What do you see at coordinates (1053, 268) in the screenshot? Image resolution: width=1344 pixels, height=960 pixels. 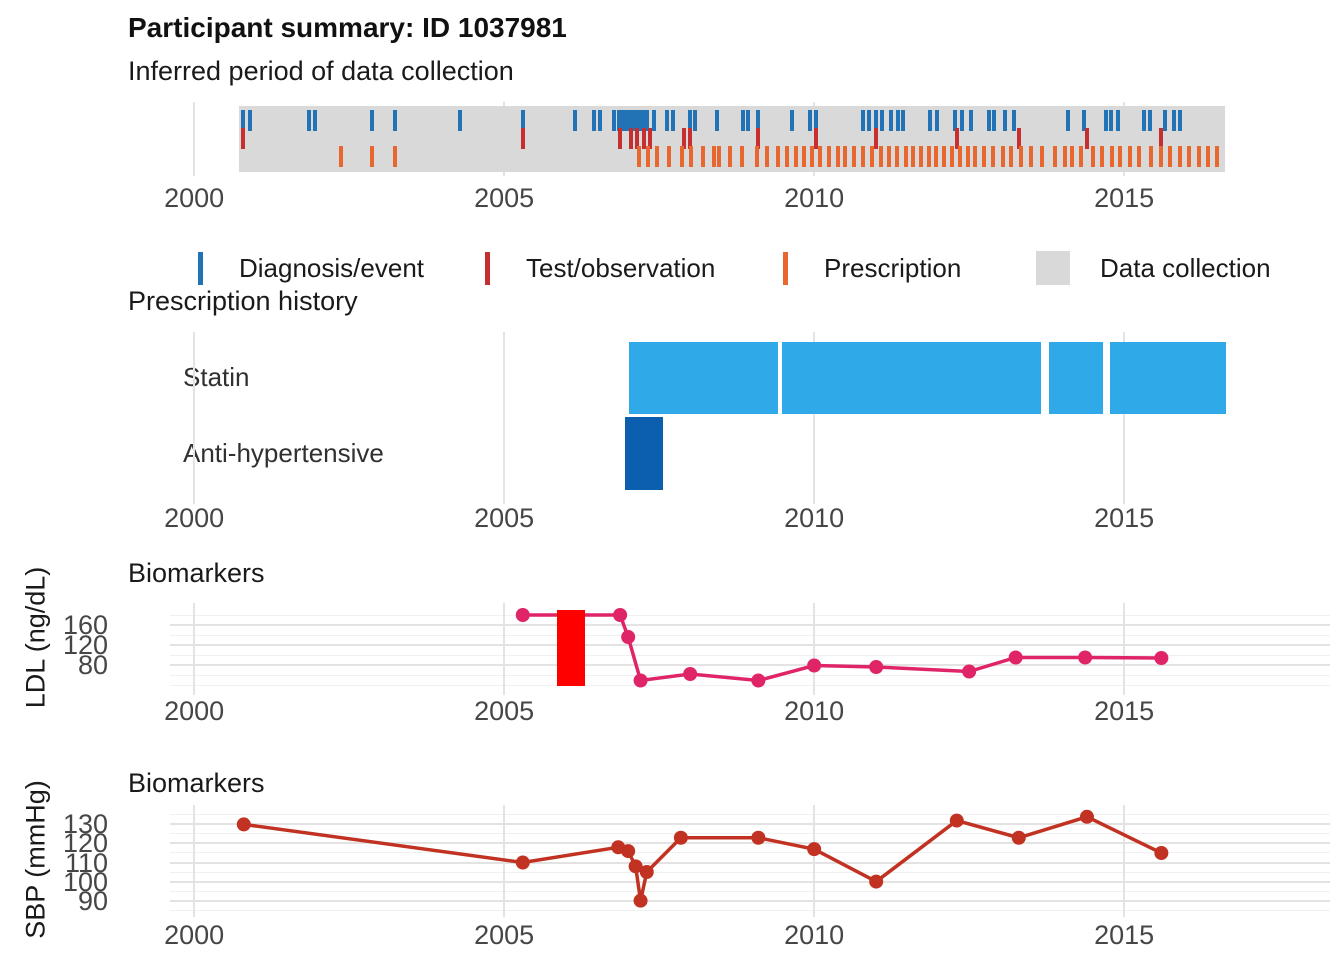 I see `data-collection-swatch` at bounding box center [1053, 268].